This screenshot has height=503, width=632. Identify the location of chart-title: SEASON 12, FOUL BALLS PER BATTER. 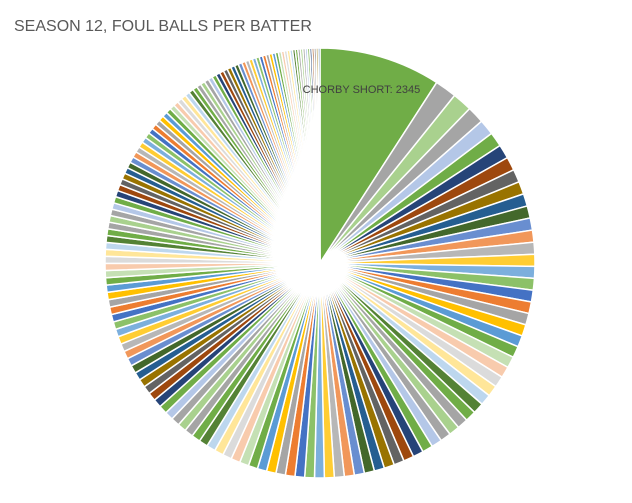
(163, 26).